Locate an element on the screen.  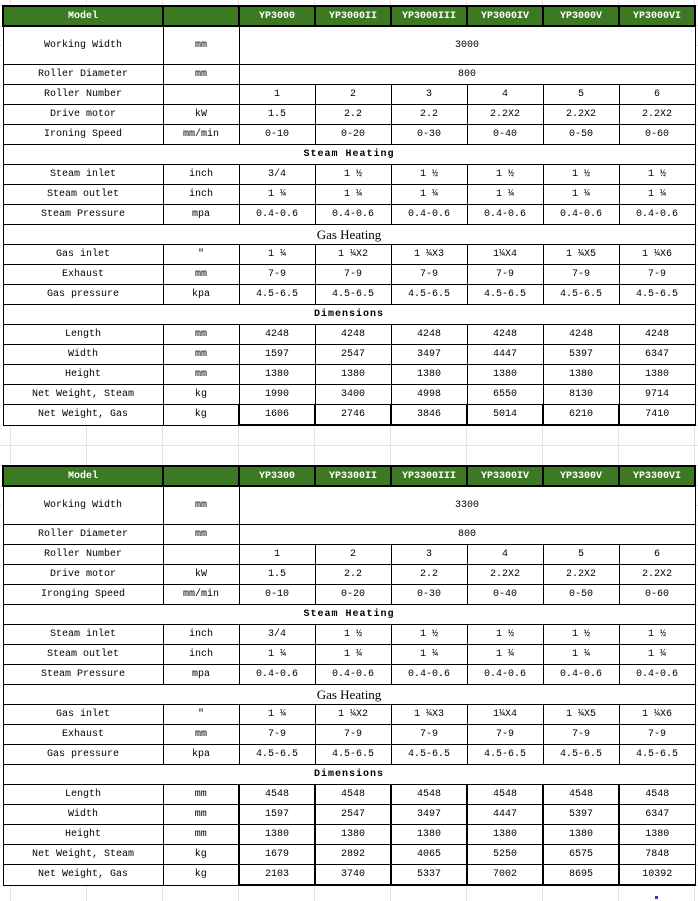
spec-value: 6347 is located at coordinates (657, 814).